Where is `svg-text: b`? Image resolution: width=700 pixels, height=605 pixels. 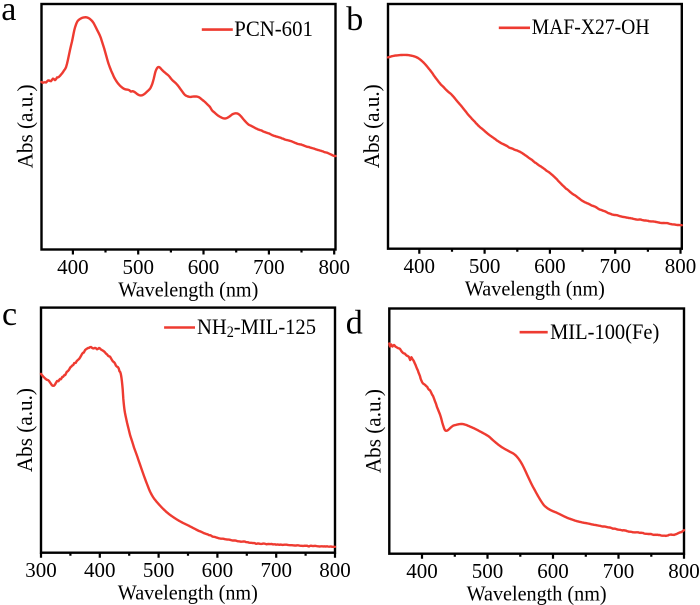 svg-text: b is located at coordinates (354, 19).